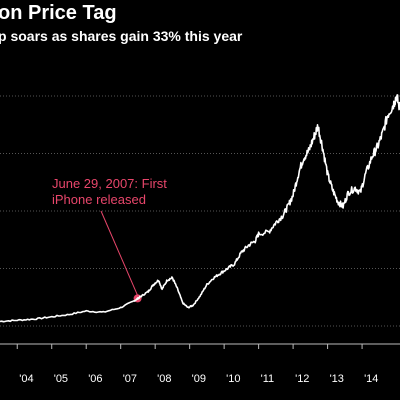 This screenshot has height=400, width=400. What do you see at coordinates (164, 379) in the screenshot?
I see `x-tick-label: '08` at bounding box center [164, 379].